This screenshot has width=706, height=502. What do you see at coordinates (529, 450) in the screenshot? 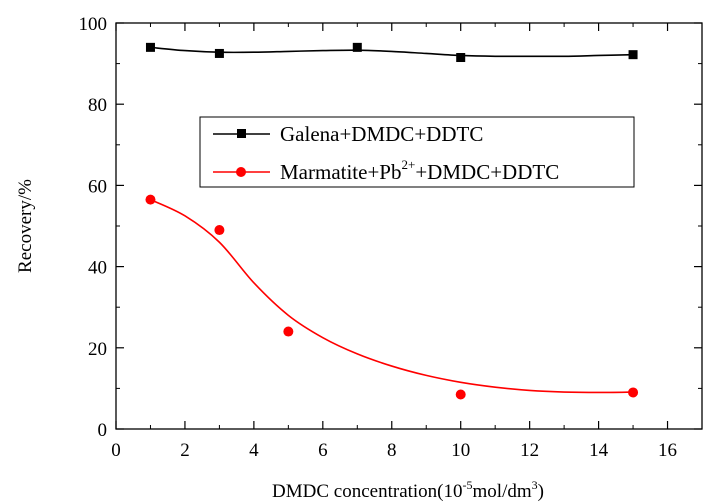
I see `x-tick-label-12: 12` at bounding box center [529, 450].